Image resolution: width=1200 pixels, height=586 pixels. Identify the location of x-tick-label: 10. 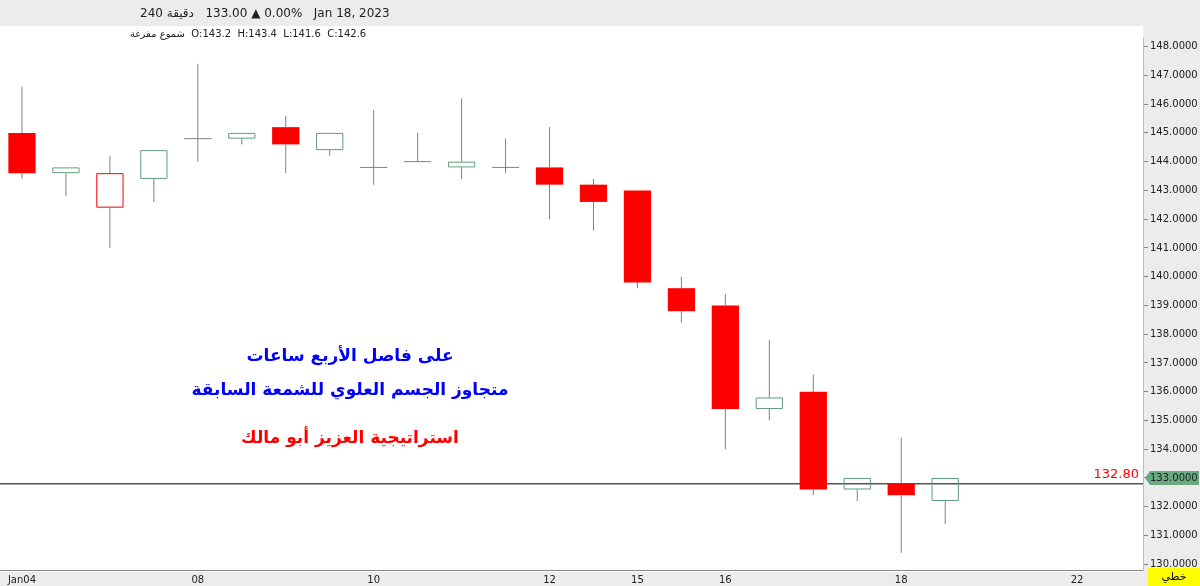
(374, 579).